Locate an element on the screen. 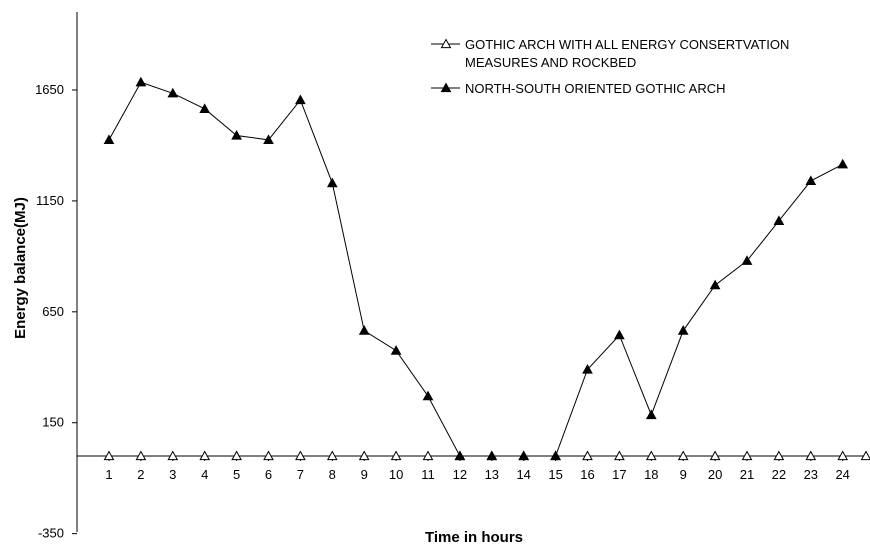  x-tick-label: 21 is located at coordinates (747, 474).